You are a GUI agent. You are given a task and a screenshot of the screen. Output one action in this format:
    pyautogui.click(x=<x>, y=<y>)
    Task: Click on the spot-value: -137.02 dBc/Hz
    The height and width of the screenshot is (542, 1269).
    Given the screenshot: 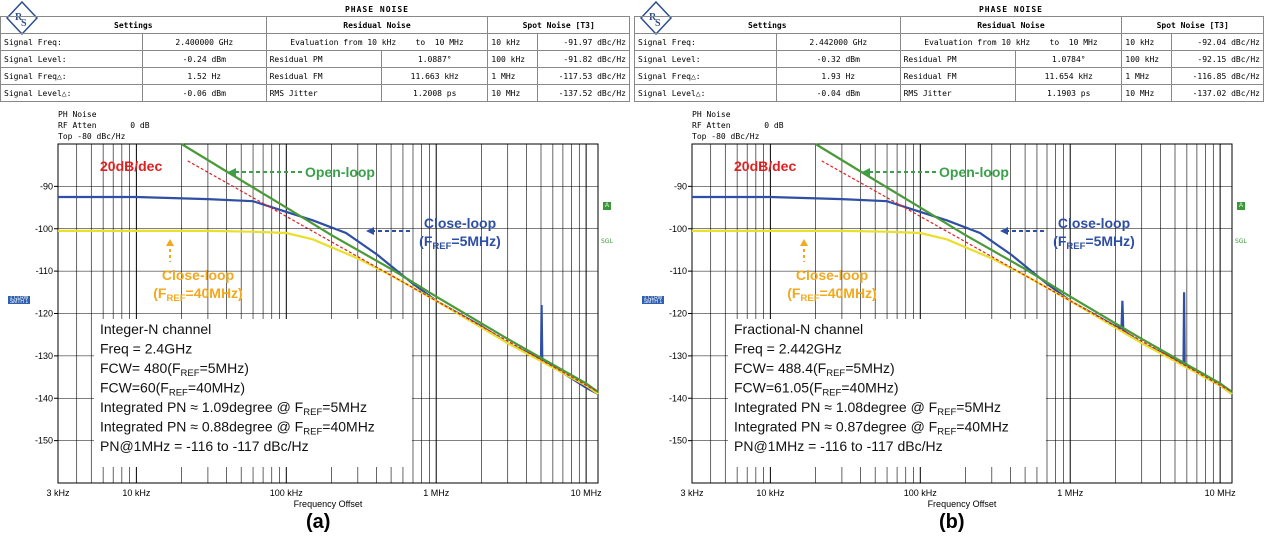 What is the action you would take?
    pyautogui.click(x=1217, y=93)
    